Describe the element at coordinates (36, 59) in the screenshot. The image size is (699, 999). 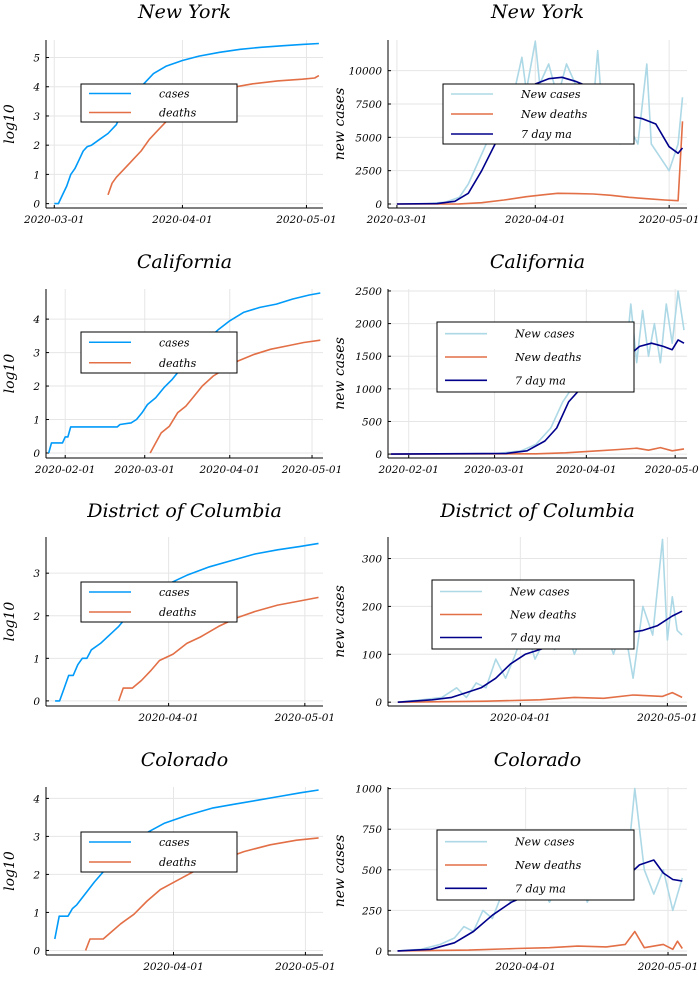
I see `y-tick-label: 5` at that location.